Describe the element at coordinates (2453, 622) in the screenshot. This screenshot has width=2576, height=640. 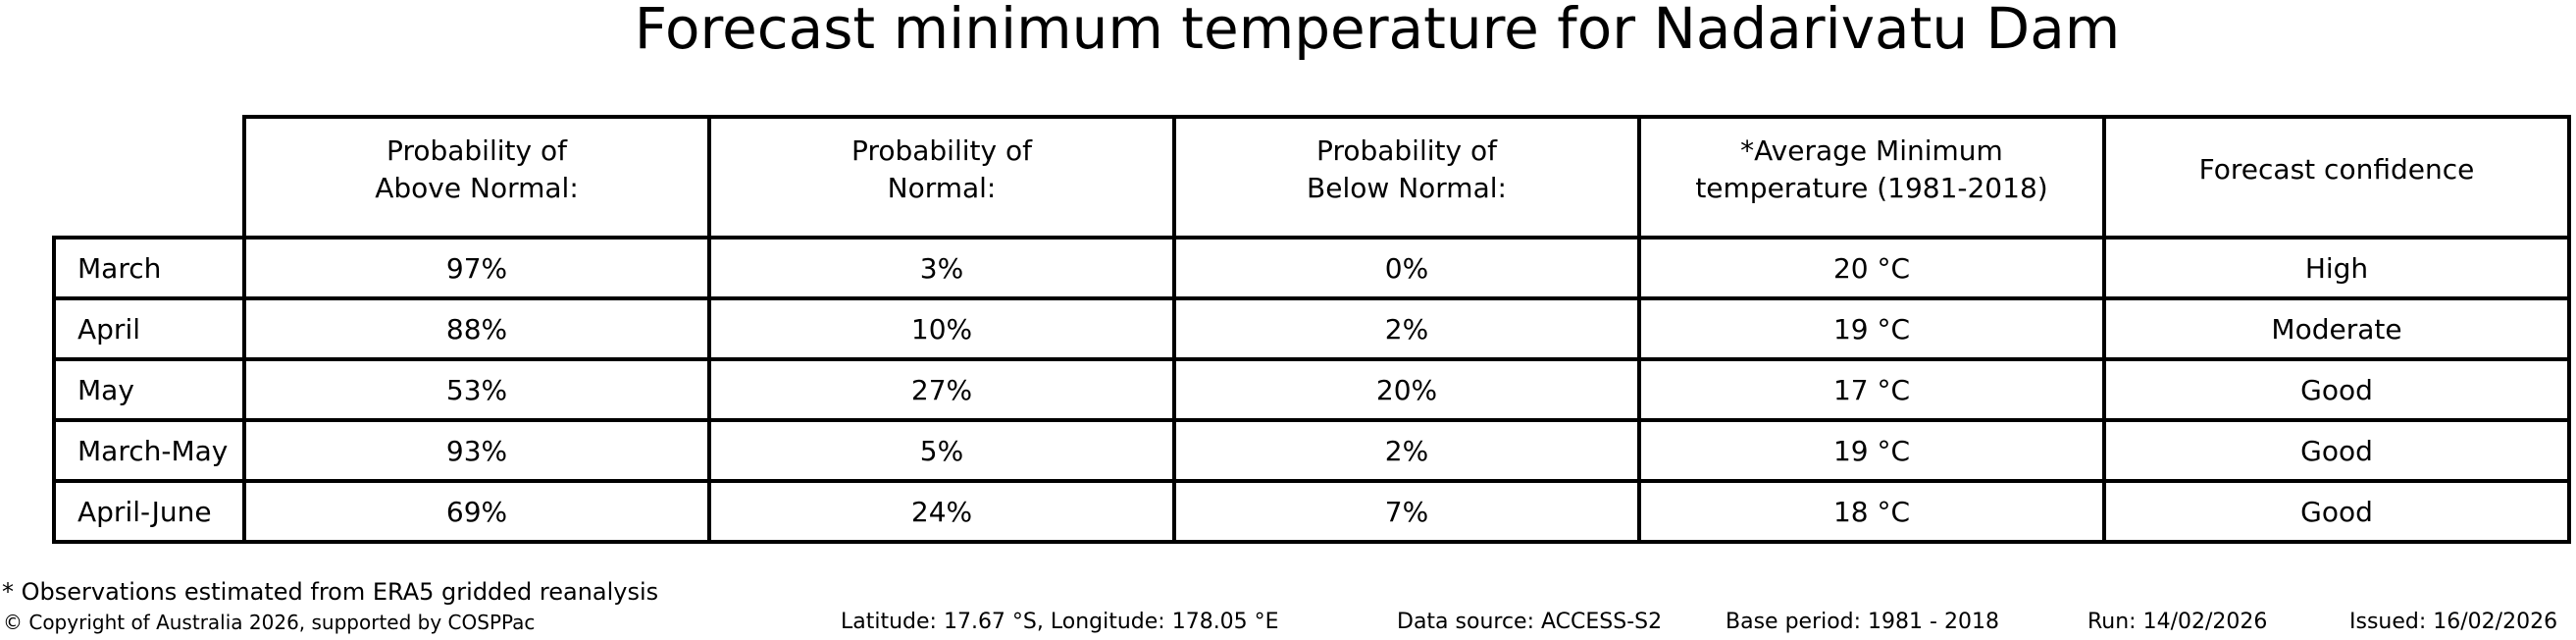
I see `issued-date-text: Issued: 16/02/2026` at that location.